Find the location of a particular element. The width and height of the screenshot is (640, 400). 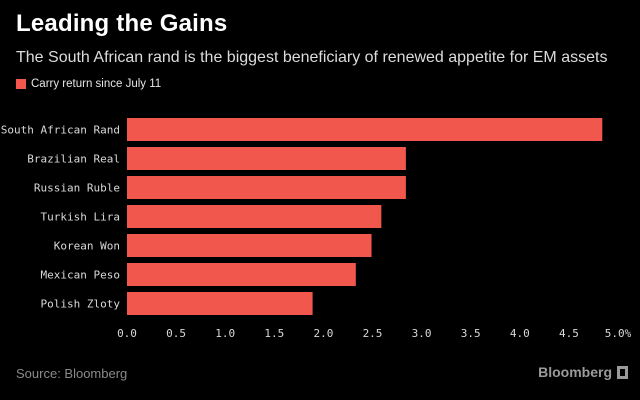

source-note: Source: Bloomberg is located at coordinates (72, 373).